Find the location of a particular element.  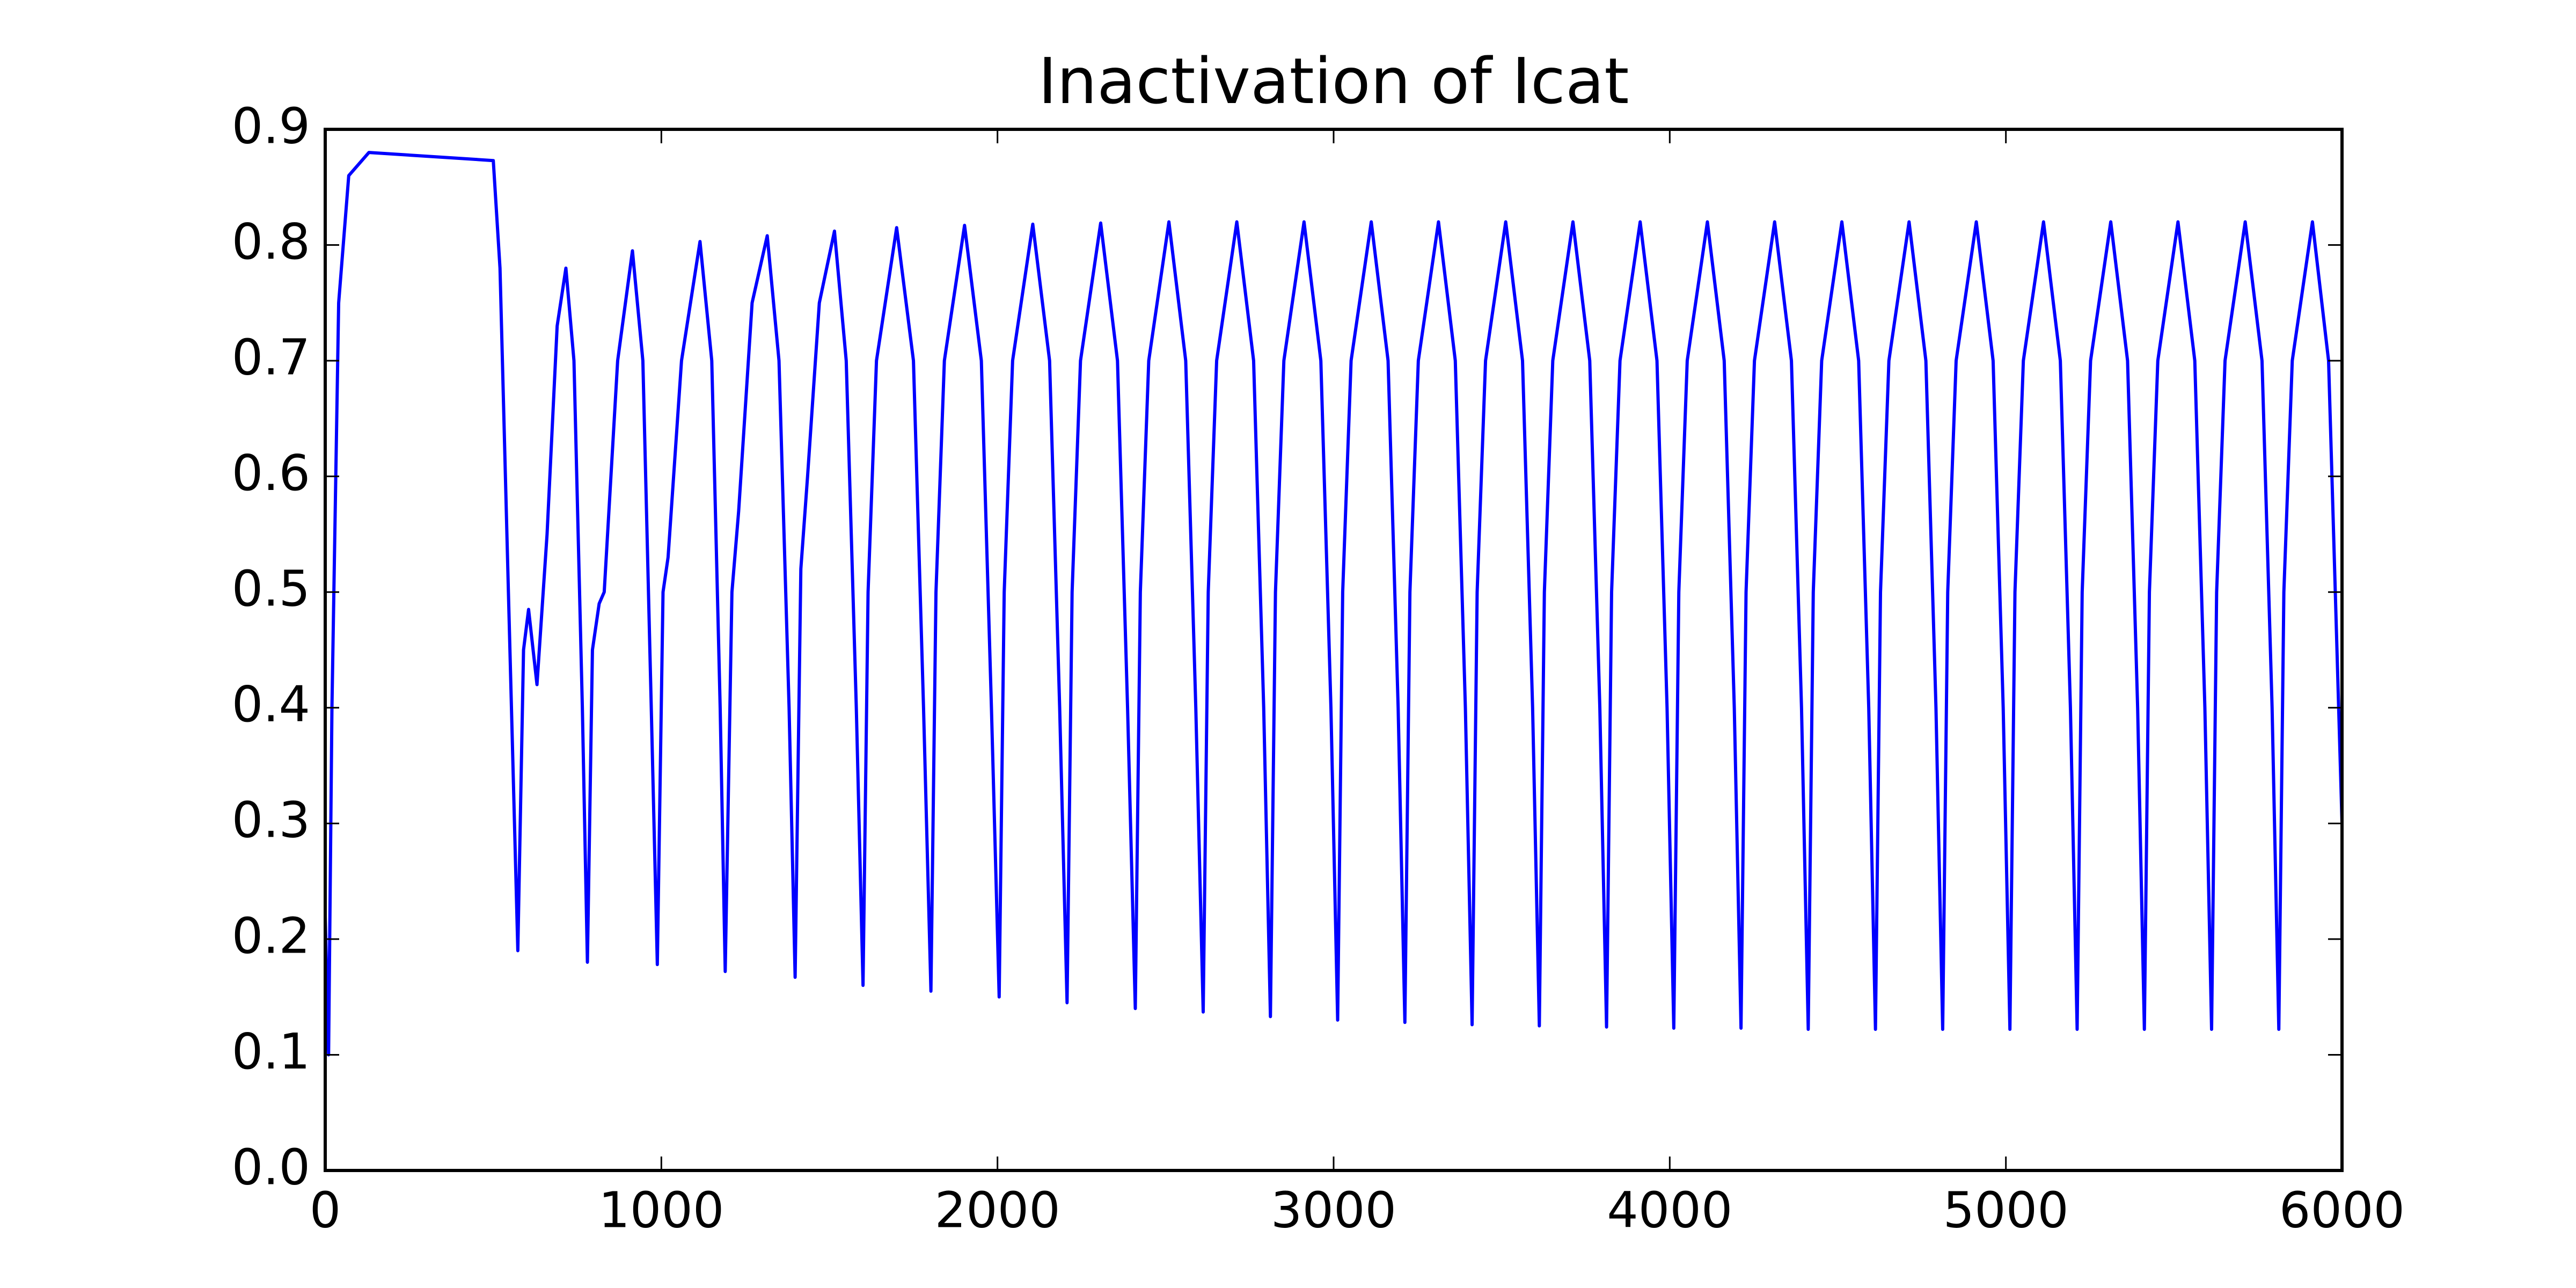

y-tick-label: 0.5 is located at coordinates (271, 589).